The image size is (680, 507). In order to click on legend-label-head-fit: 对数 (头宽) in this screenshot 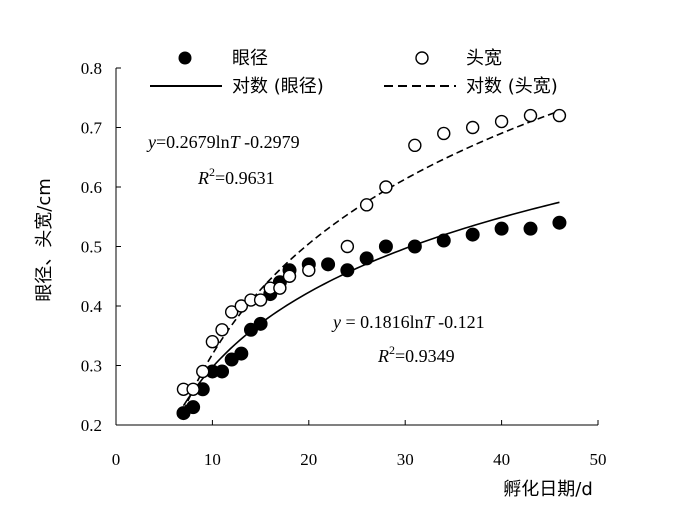, I will do `click(512, 86)`.